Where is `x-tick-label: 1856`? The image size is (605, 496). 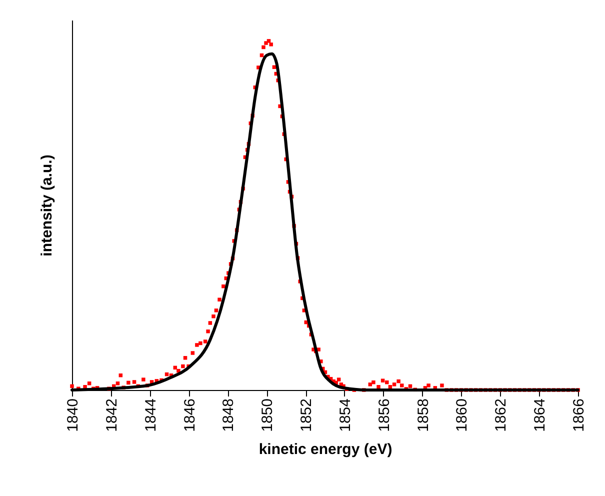
x-tick-label: 1856 is located at coordinates (384, 415).